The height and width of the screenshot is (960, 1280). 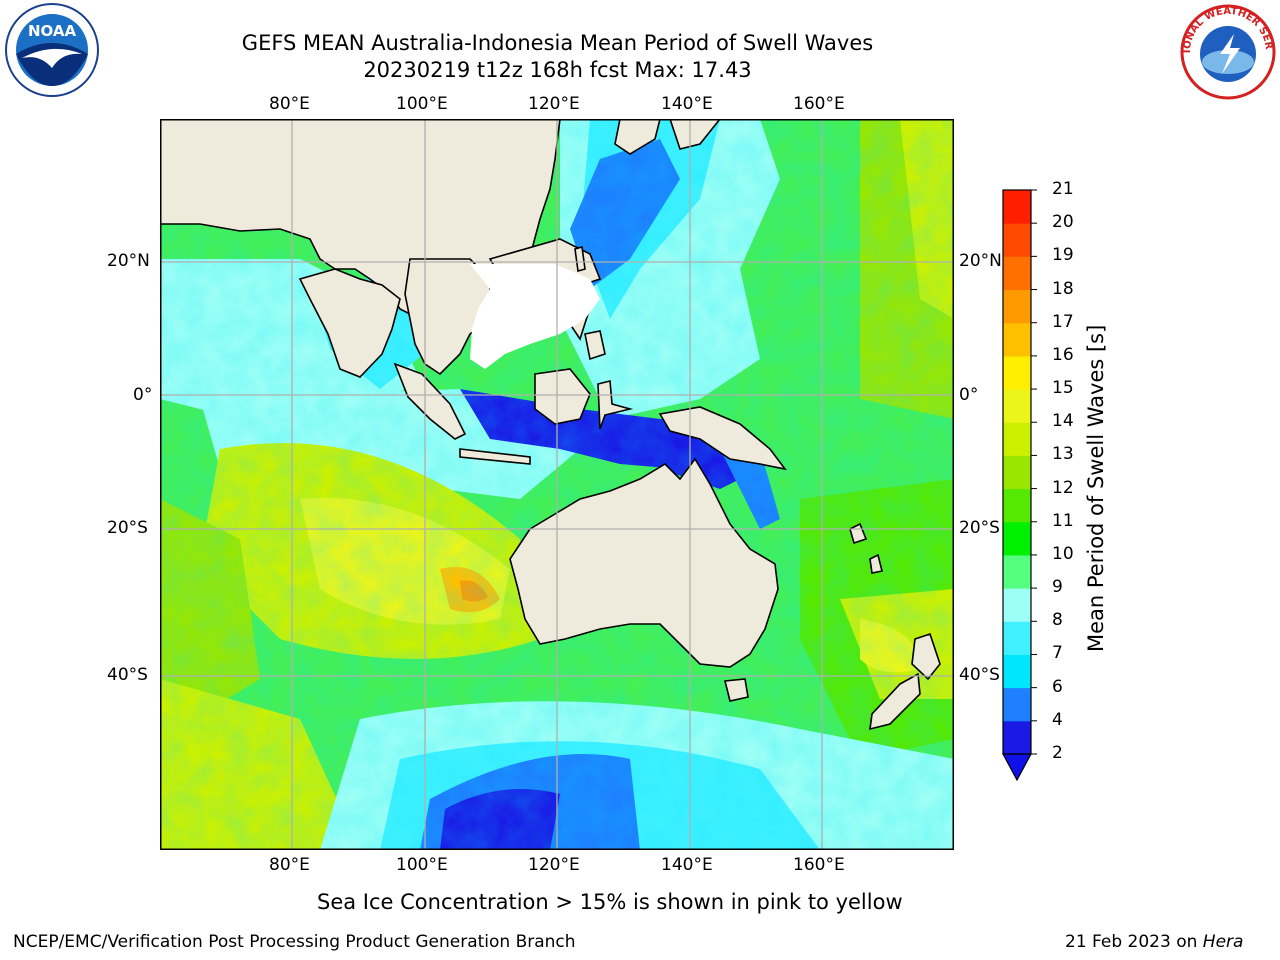 What do you see at coordinates (1096, 488) in the screenshot?
I see `colorbar-label: Mean Period of Swell Waves [s]` at bounding box center [1096, 488].